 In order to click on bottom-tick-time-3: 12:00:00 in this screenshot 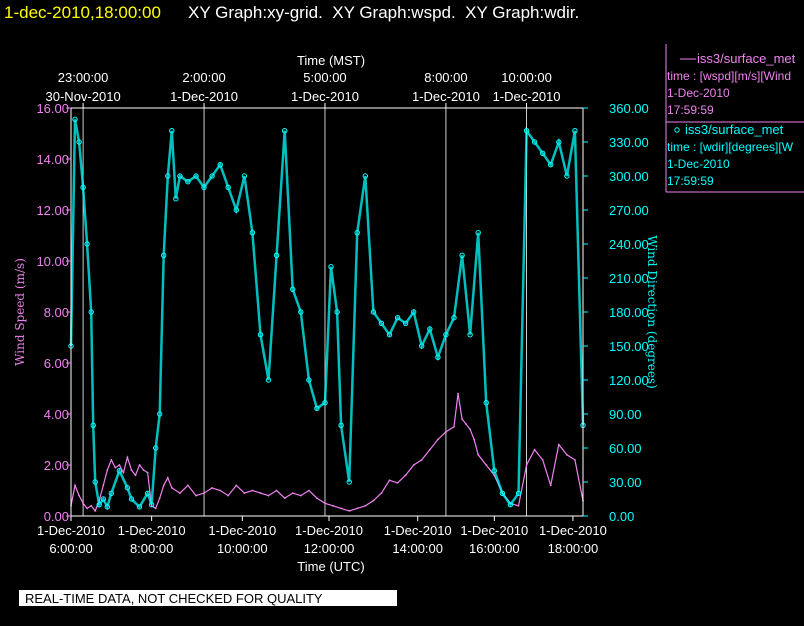, I will do `click(329, 548)`.